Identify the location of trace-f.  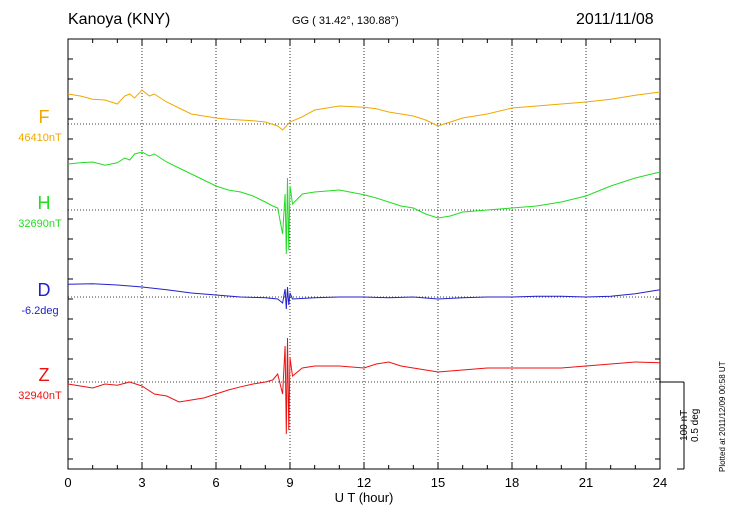
(364, 110).